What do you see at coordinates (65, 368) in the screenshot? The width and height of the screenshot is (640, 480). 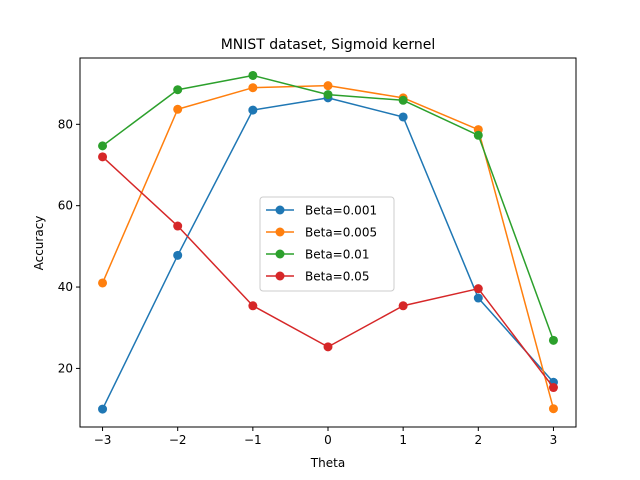 I see `y-tick-label: 20` at bounding box center [65, 368].